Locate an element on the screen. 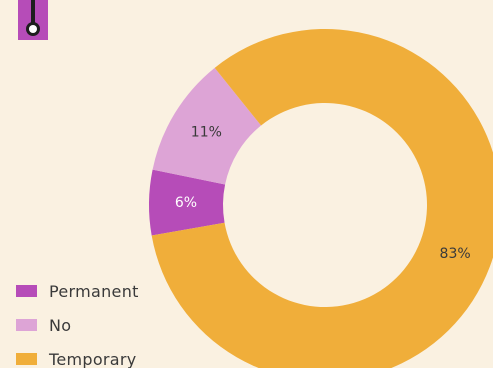 The width and height of the screenshot is (493, 368). legend-swatch-permanent is located at coordinates (26, 291).